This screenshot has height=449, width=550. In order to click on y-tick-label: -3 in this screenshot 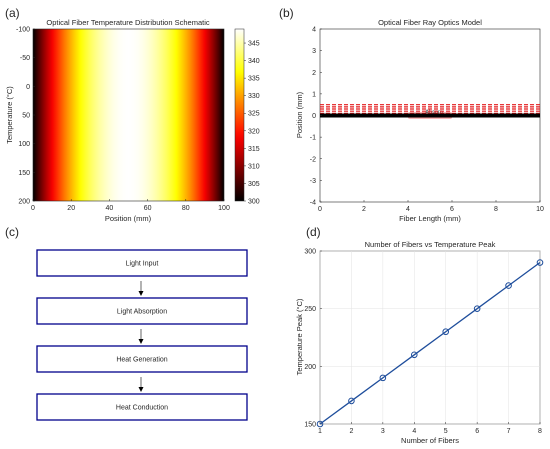, I will do `click(313, 181)`.